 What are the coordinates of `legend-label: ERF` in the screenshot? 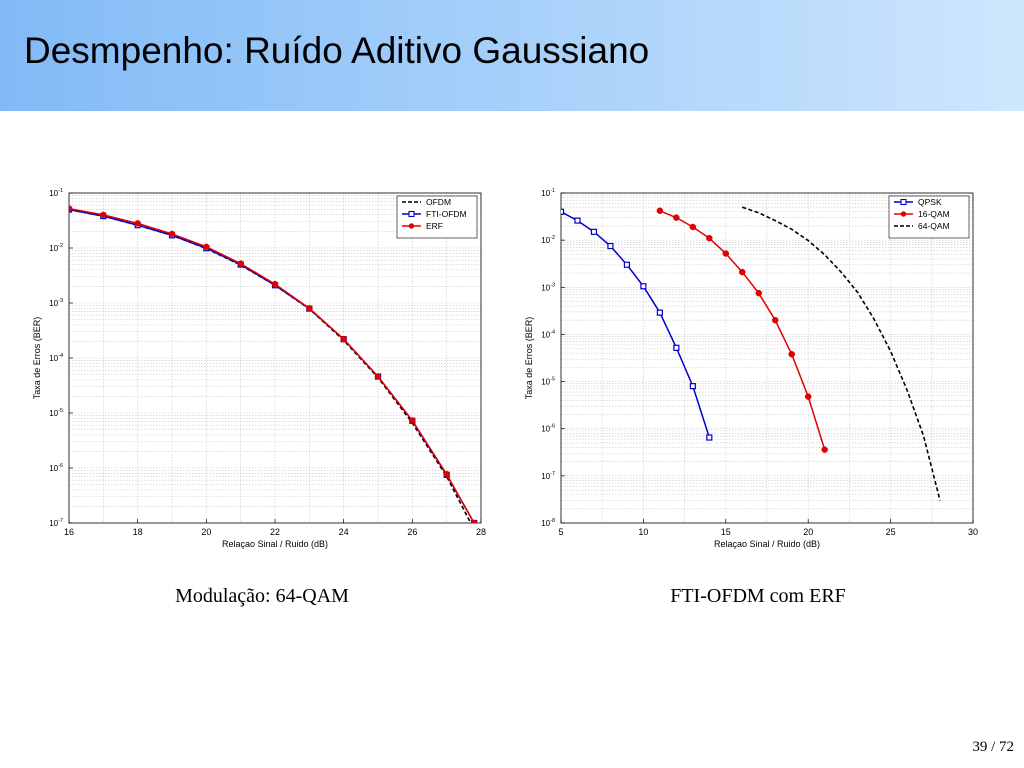 It's located at (434, 226).